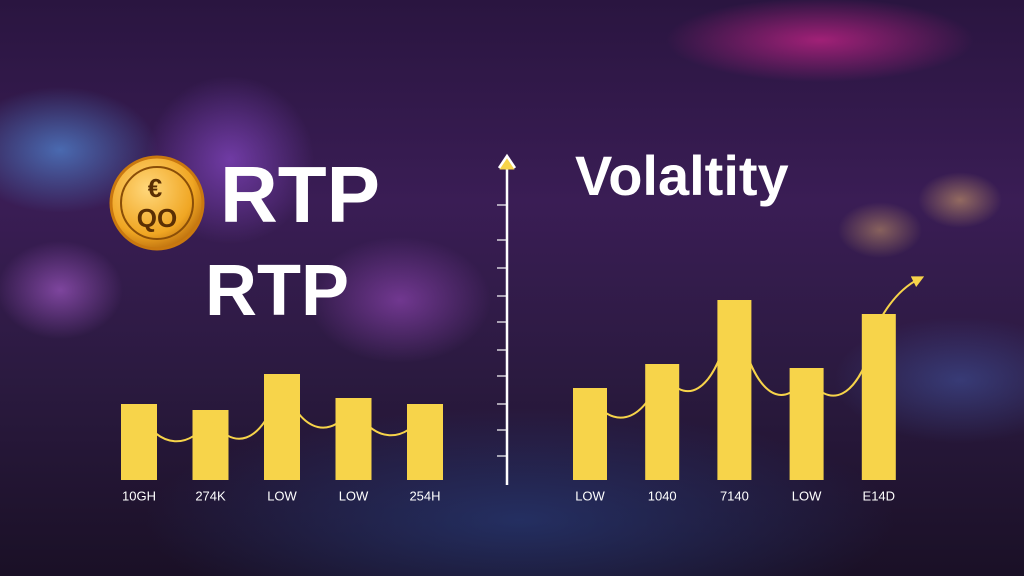  I want to click on x-tick-label: 254H, so click(424, 495).